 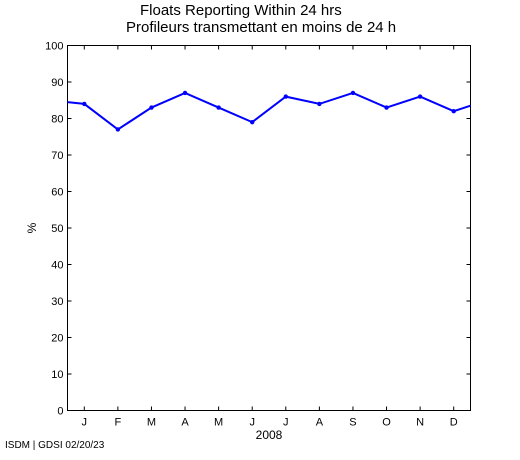 What do you see at coordinates (57, 375) in the screenshot?
I see `y-tick-label: 10` at bounding box center [57, 375].